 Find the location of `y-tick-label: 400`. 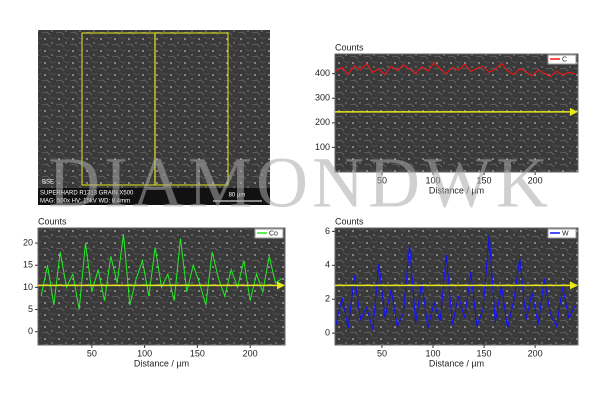

y-tick-label: 400 is located at coordinates (322, 73).